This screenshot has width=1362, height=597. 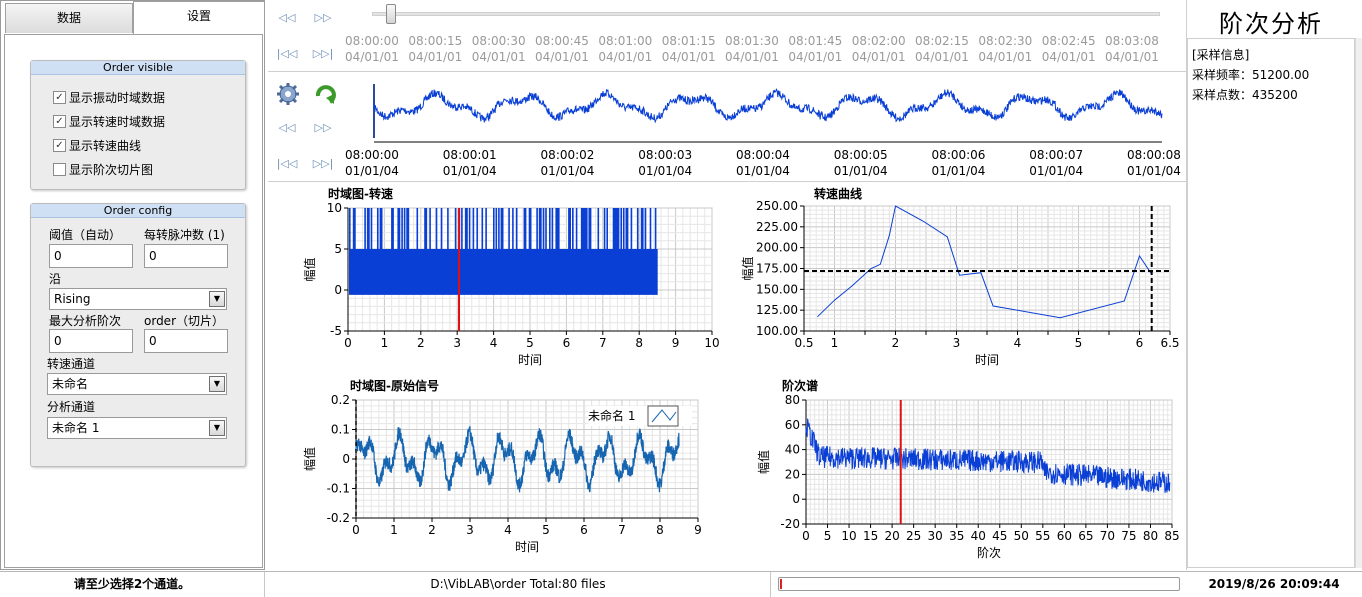 I want to click on edge-select: Rising ▼, so click(x=138, y=299).